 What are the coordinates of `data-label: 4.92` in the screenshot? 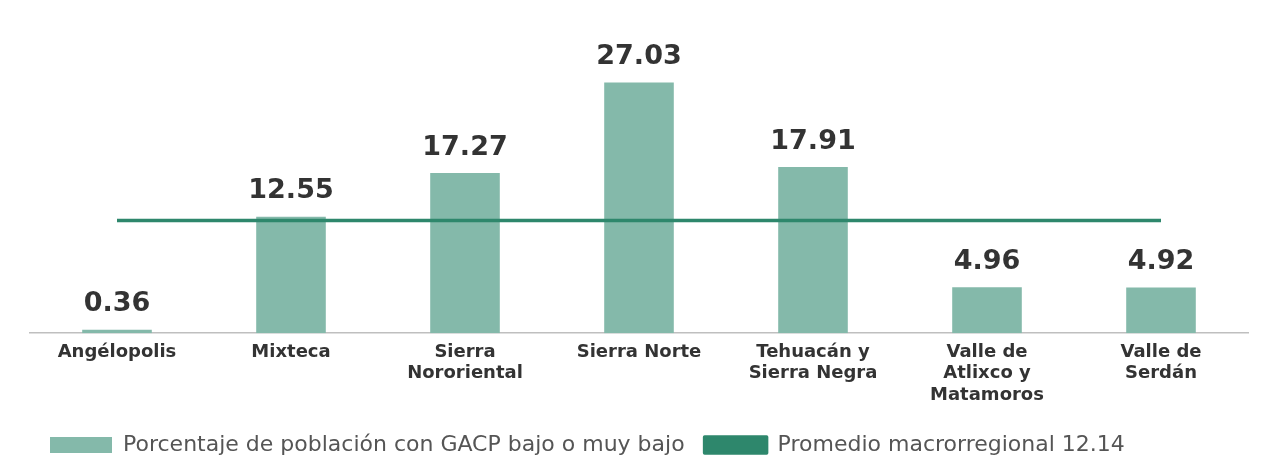 It's located at (1161, 260).